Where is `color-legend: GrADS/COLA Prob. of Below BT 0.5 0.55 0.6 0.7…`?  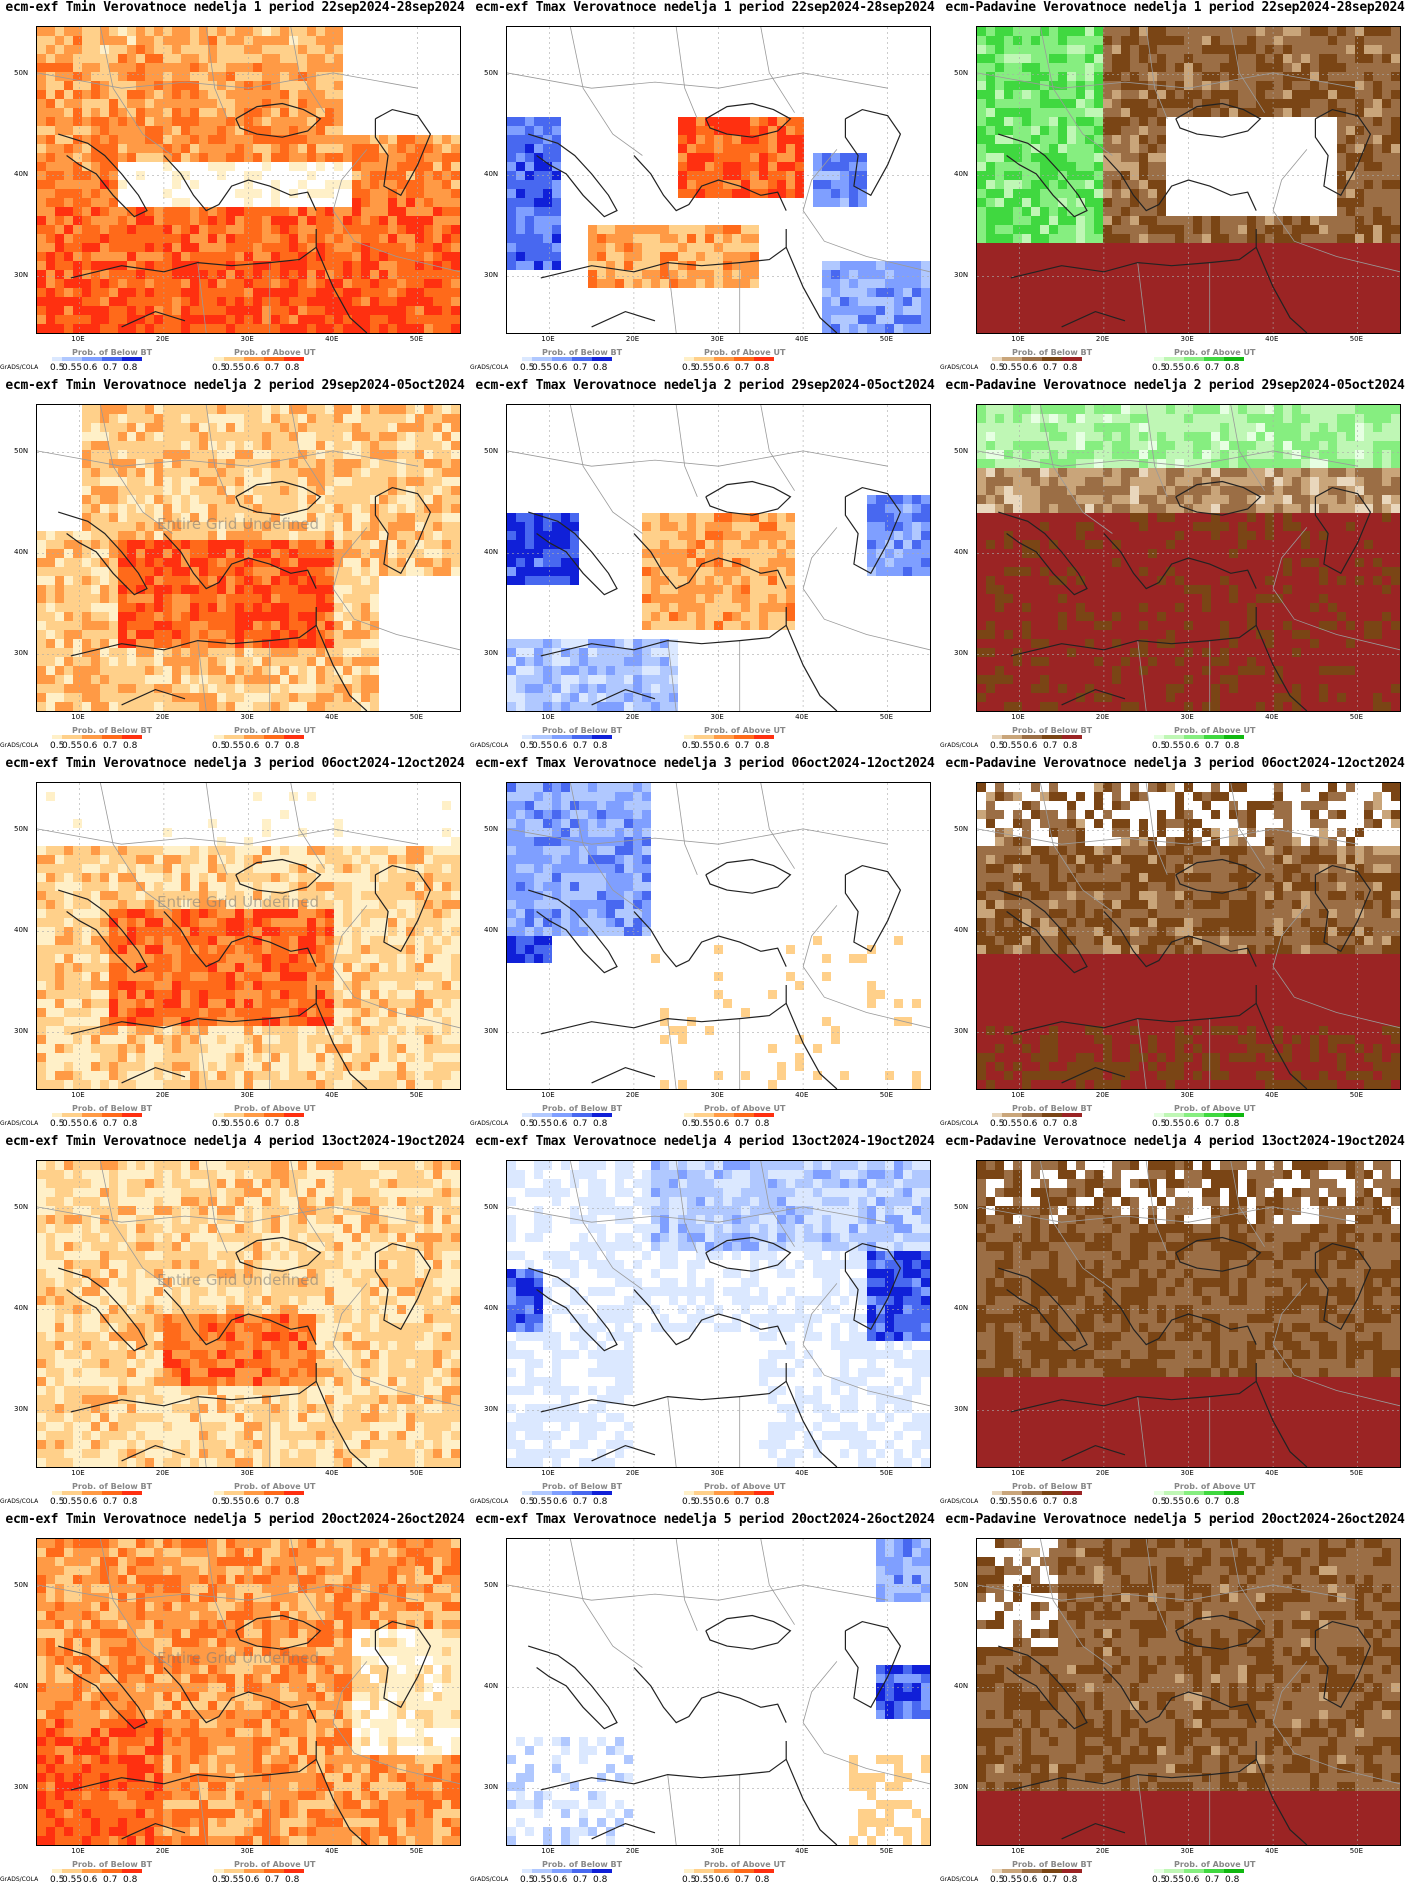 color-legend: GrADS/COLA Prob. of Below BT 0.5 0.55 0.6 0.7… is located at coordinates (235, 1873).